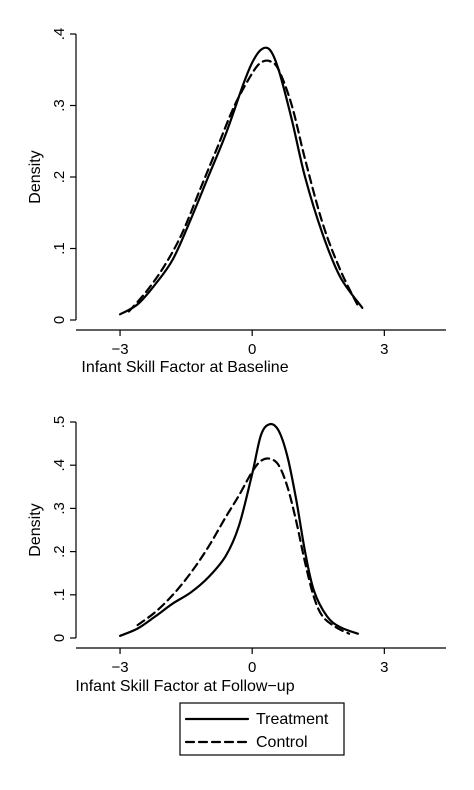 The width and height of the screenshot is (474, 790). I want to click on y-axis-title-follow-up: Density, so click(35, 529).